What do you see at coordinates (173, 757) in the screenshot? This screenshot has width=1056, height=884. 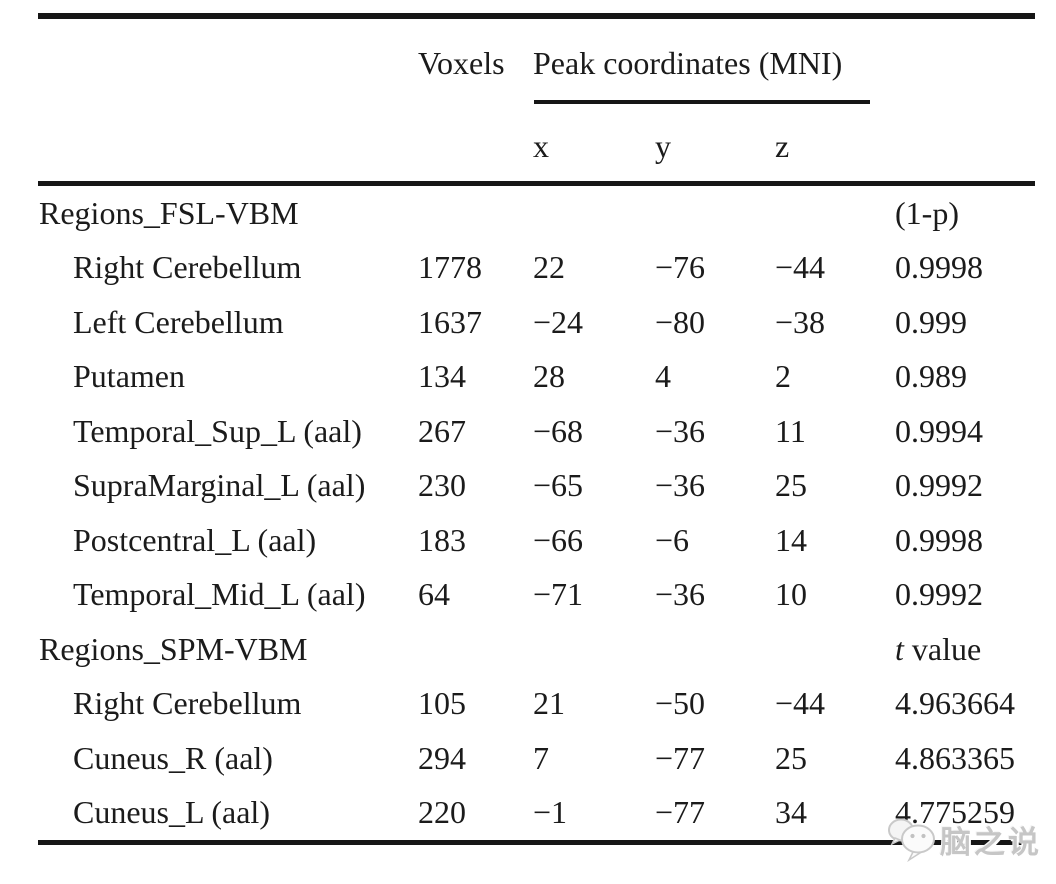 I see `region-cell: Cuneus_R (aal)` at bounding box center [173, 757].